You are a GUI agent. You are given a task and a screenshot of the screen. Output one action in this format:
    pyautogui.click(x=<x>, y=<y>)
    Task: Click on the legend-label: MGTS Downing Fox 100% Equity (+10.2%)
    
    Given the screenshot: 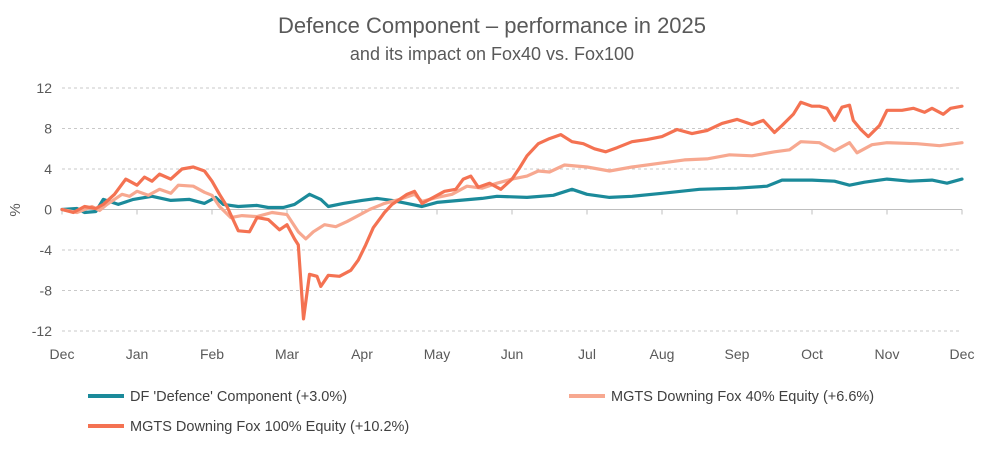 What is the action you would take?
    pyautogui.click(x=269, y=427)
    